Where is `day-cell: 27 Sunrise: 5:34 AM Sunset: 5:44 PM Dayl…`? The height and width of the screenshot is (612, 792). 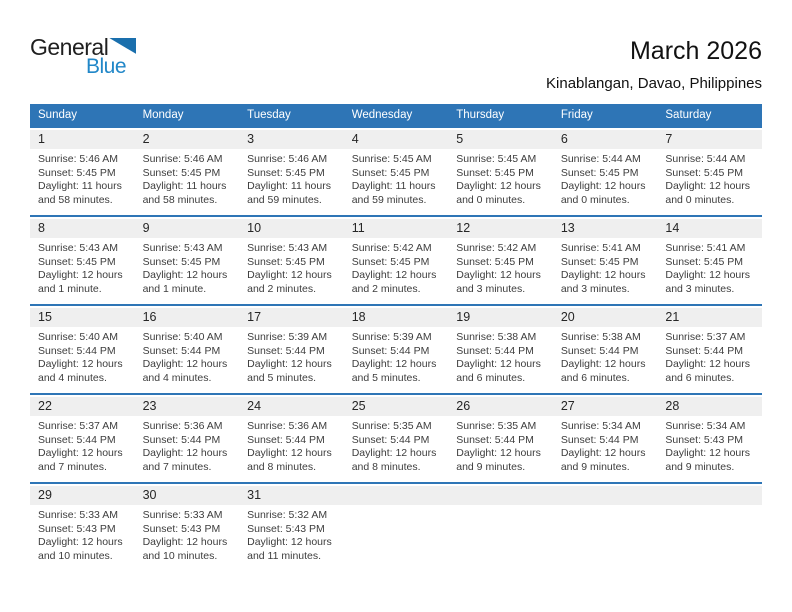 day-cell: 27 Sunrise: 5:34 AM Sunset: 5:44 PM Dayl… is located at coordinates (605, 439).